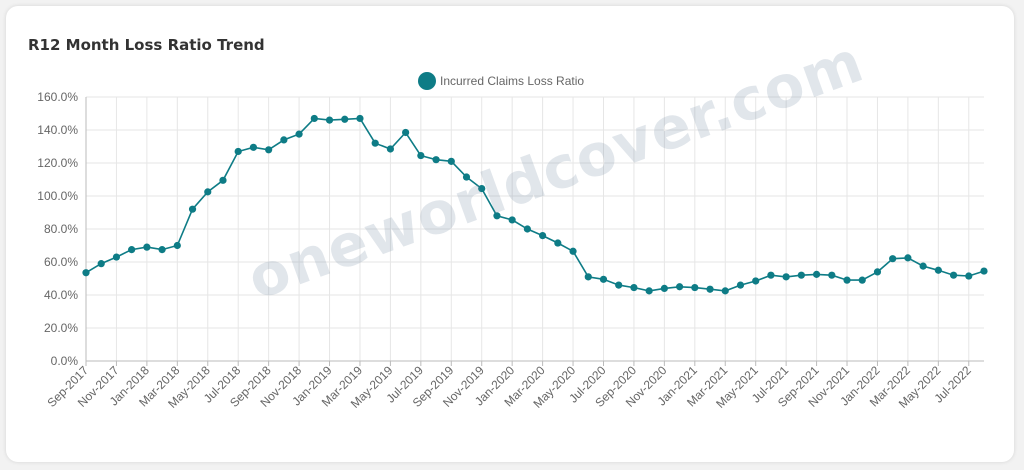 The image size is (1024, 470). What do you see at coordinates (61, 328) in the screenshot?
I see `y-tick-label: 20.0%` at bounding box center [61, 328].